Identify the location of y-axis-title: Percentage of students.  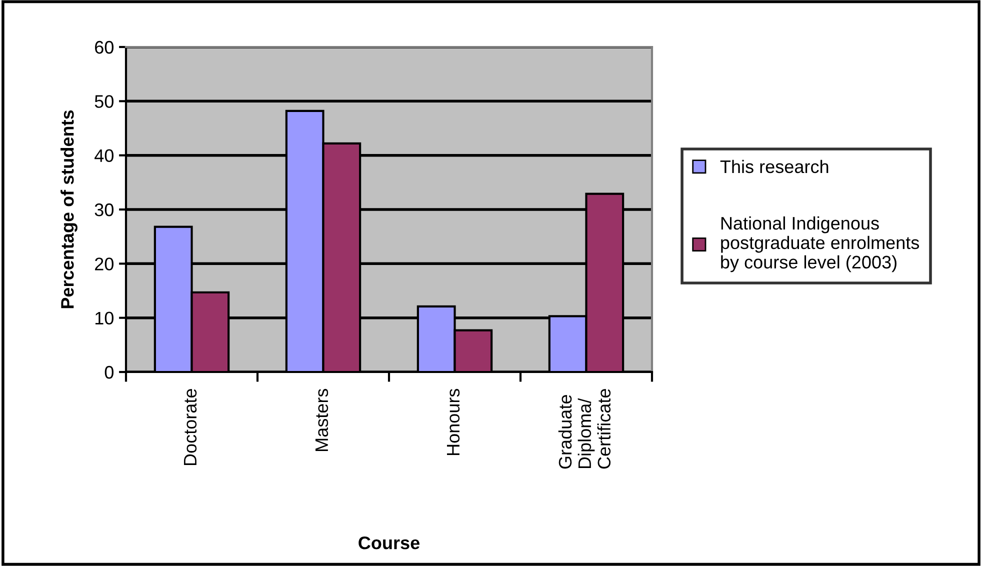
(69, 209).